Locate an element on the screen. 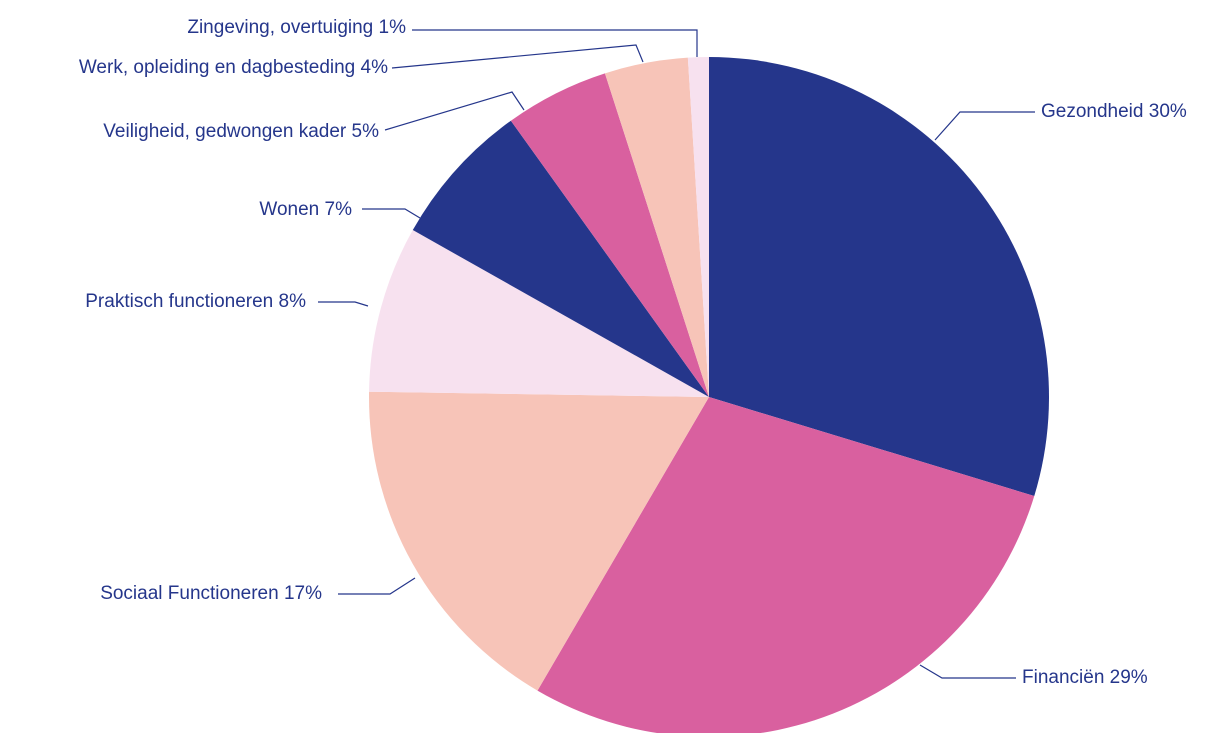 This screenshot has height=733, width=1223. slice-label-category: Wonen is located at coordinates (289, 209).